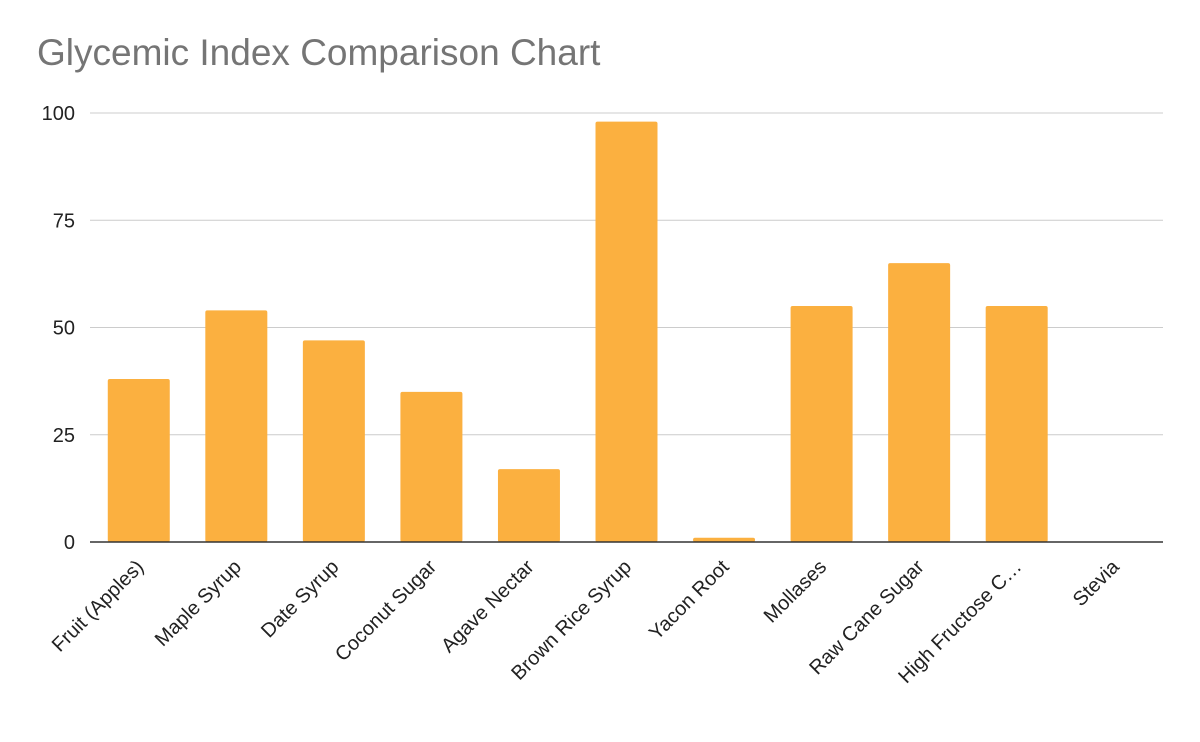 The image size is (1200, 742). I want to click on x-tick-label: Coconut Sugar, so click(386, 611).